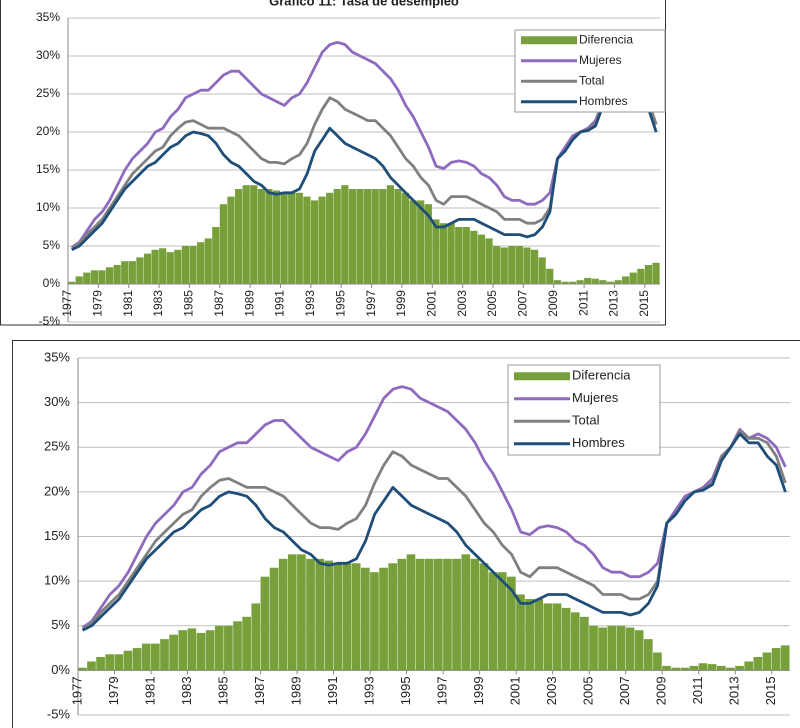 The width and height of the screenshot is (800, 728). Describe the element at coordinates (48, 93) in the screenshot. I see `y-tick-label: 25%` at that location.